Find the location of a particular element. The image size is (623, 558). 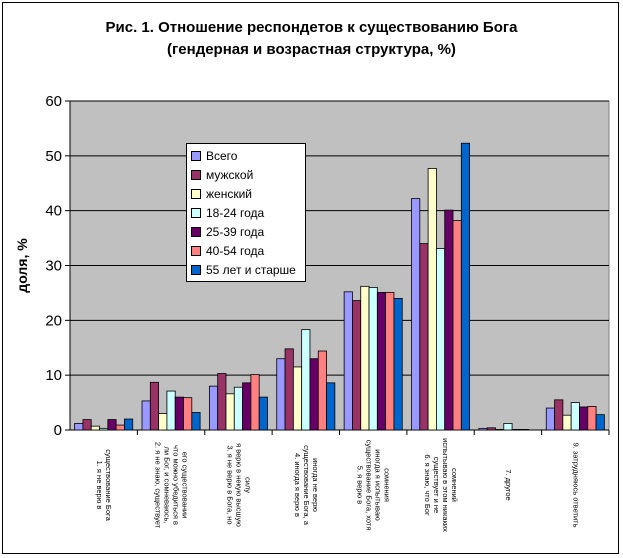

legend-item: Всего is located at coordinates (246, 155).